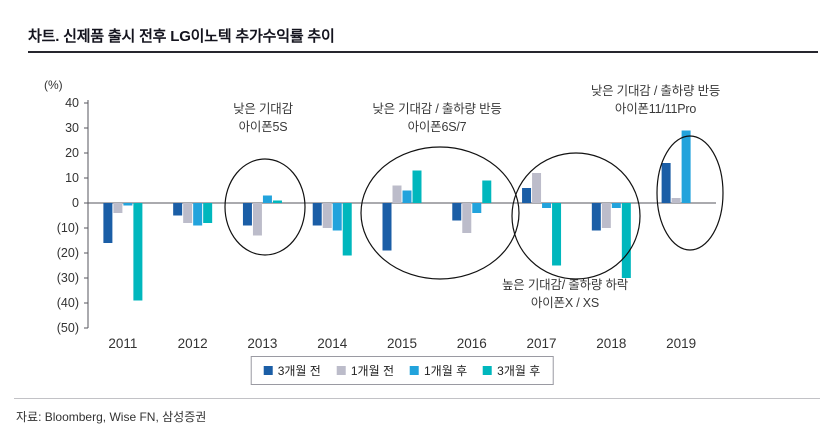 The width and height of the screenshot is (834, 440). What do you see at coordinates (72, 178) in the screenshot?
I see `y-tick-label: 10` at bounding box center [72, 178].